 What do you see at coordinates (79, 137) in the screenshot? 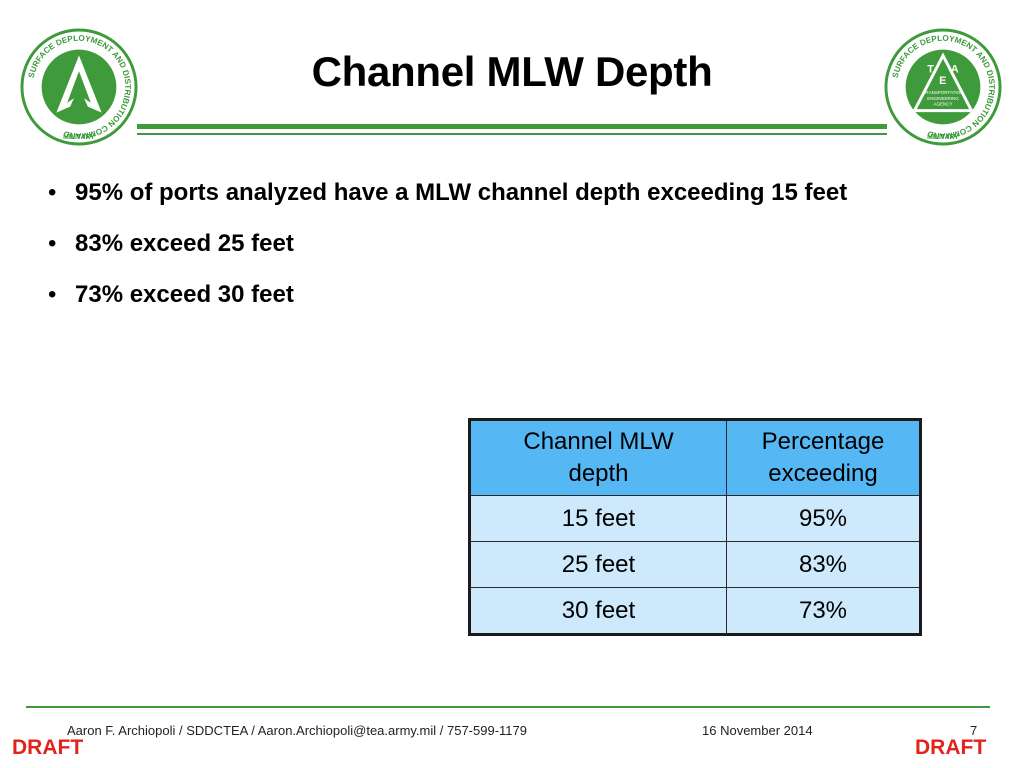
I see `left-seal-bottom-text: MILITARY` at bounding box center [79, 137].